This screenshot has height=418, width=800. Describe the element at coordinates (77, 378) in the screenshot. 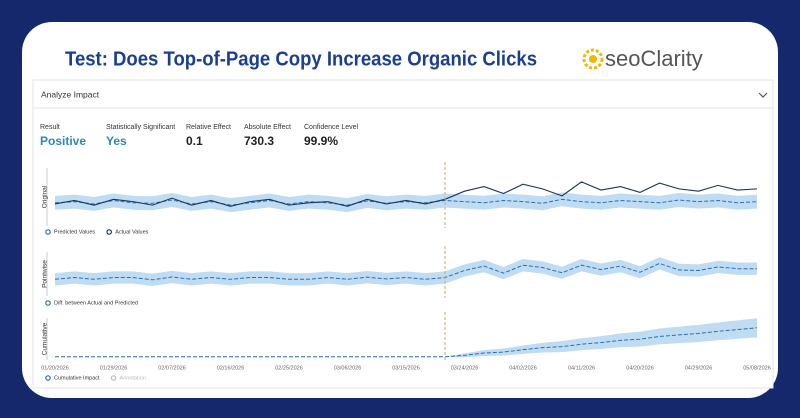

I see `legend-label: Cumulative Impact` at that location.